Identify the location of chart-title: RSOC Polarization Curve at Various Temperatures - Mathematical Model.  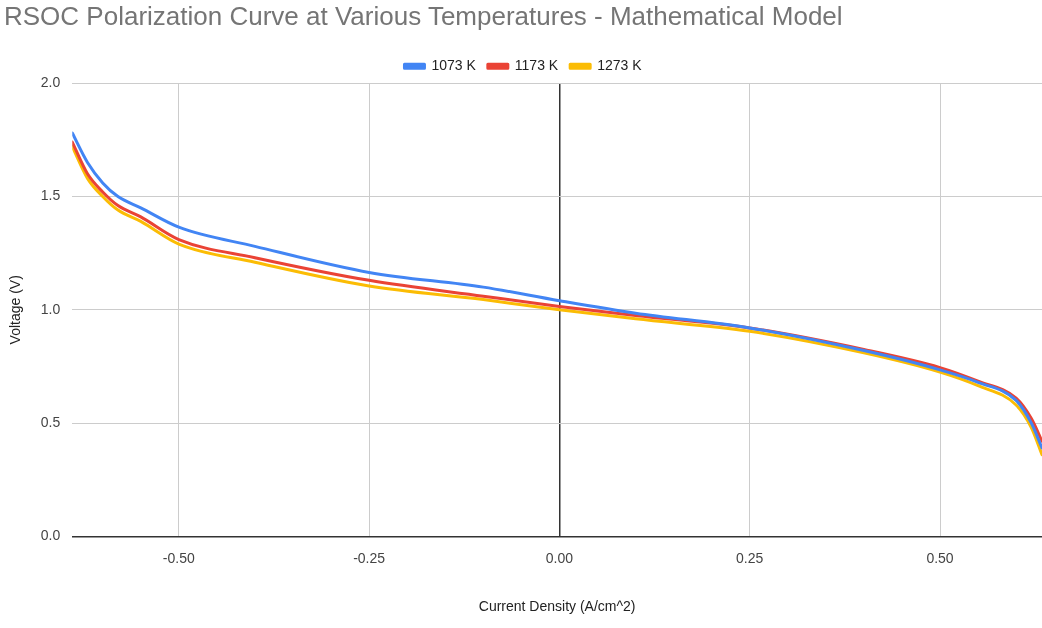
(423, 15).